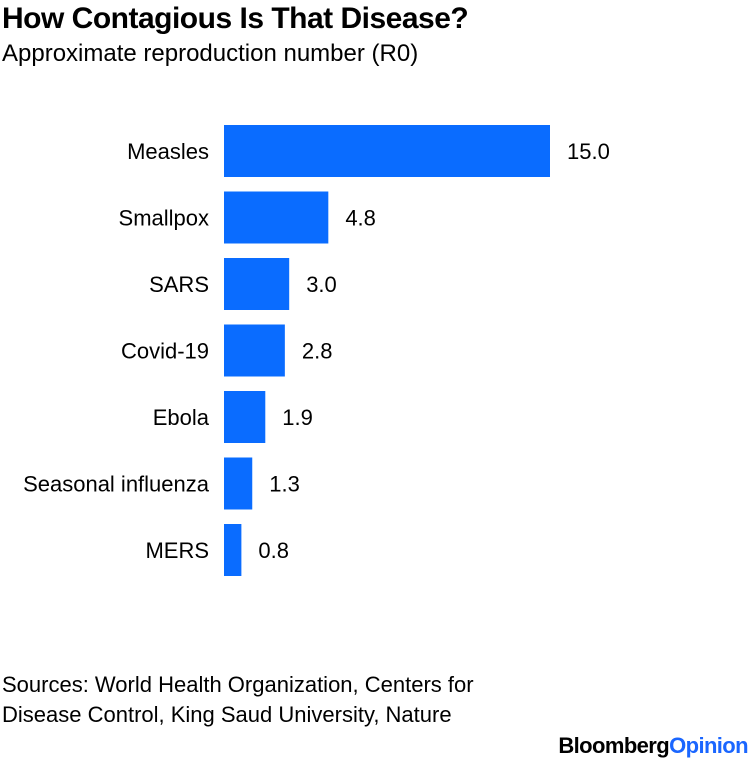 The width and height of the screenshot is (750, 760). Describe the element at coordinates (238, 483) in the screenshot. I see `bar-seasonal-influenza` at that location.